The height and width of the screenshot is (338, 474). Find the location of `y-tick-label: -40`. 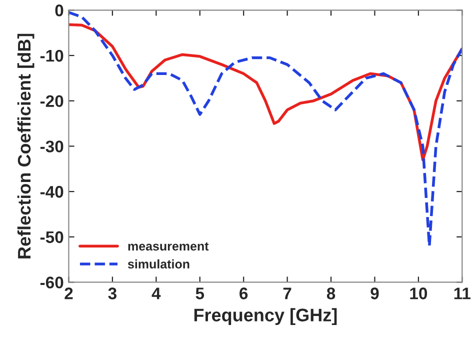

y-tick-label: -40 is located at coordinates (52, 192).